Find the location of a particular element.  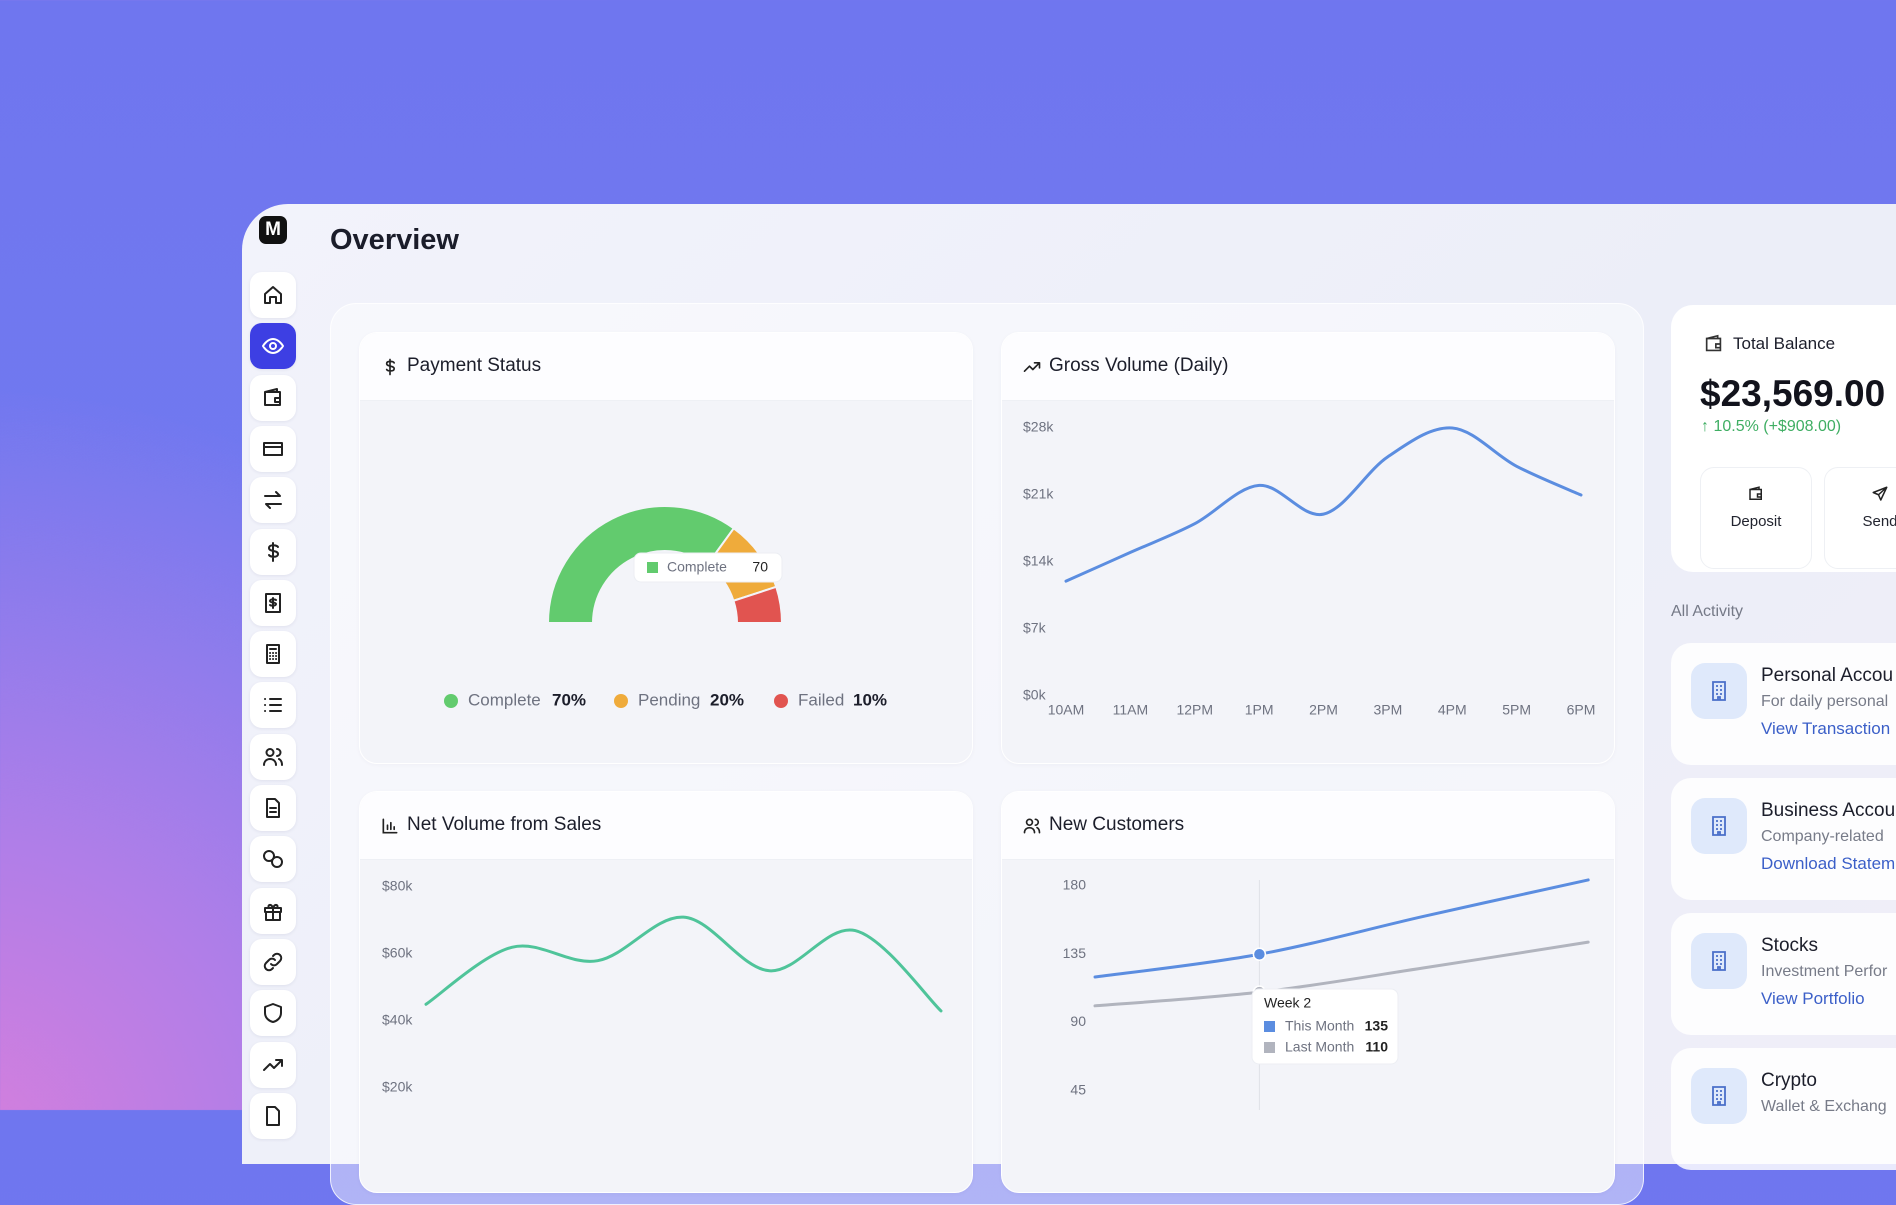

send-icon is located at coordinates (1880, 493).